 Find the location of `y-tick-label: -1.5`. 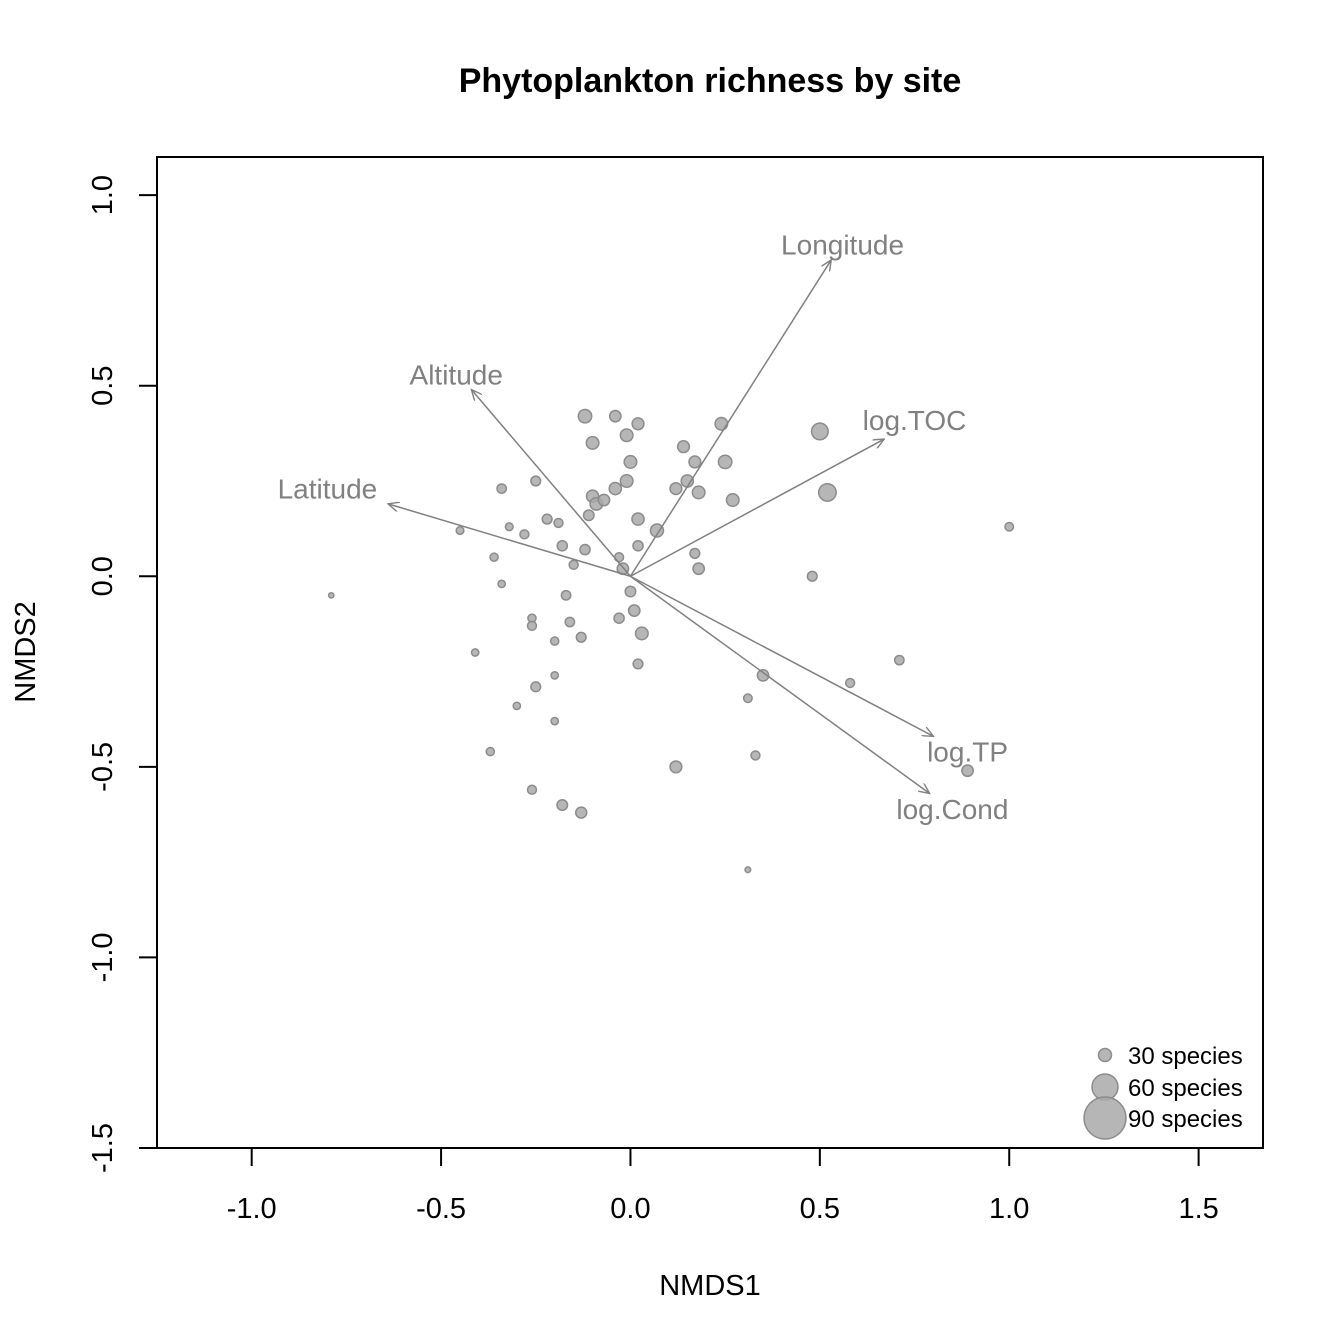

y-tick-label: -1.5 is located at coordinates (103, 1148).